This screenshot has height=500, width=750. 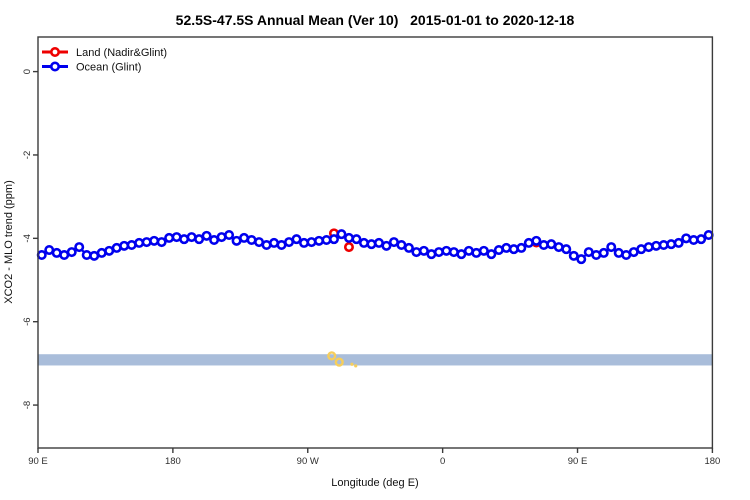 I want to click on legend-label: Land (Nadir&Glint), so click(x=121, y=53).